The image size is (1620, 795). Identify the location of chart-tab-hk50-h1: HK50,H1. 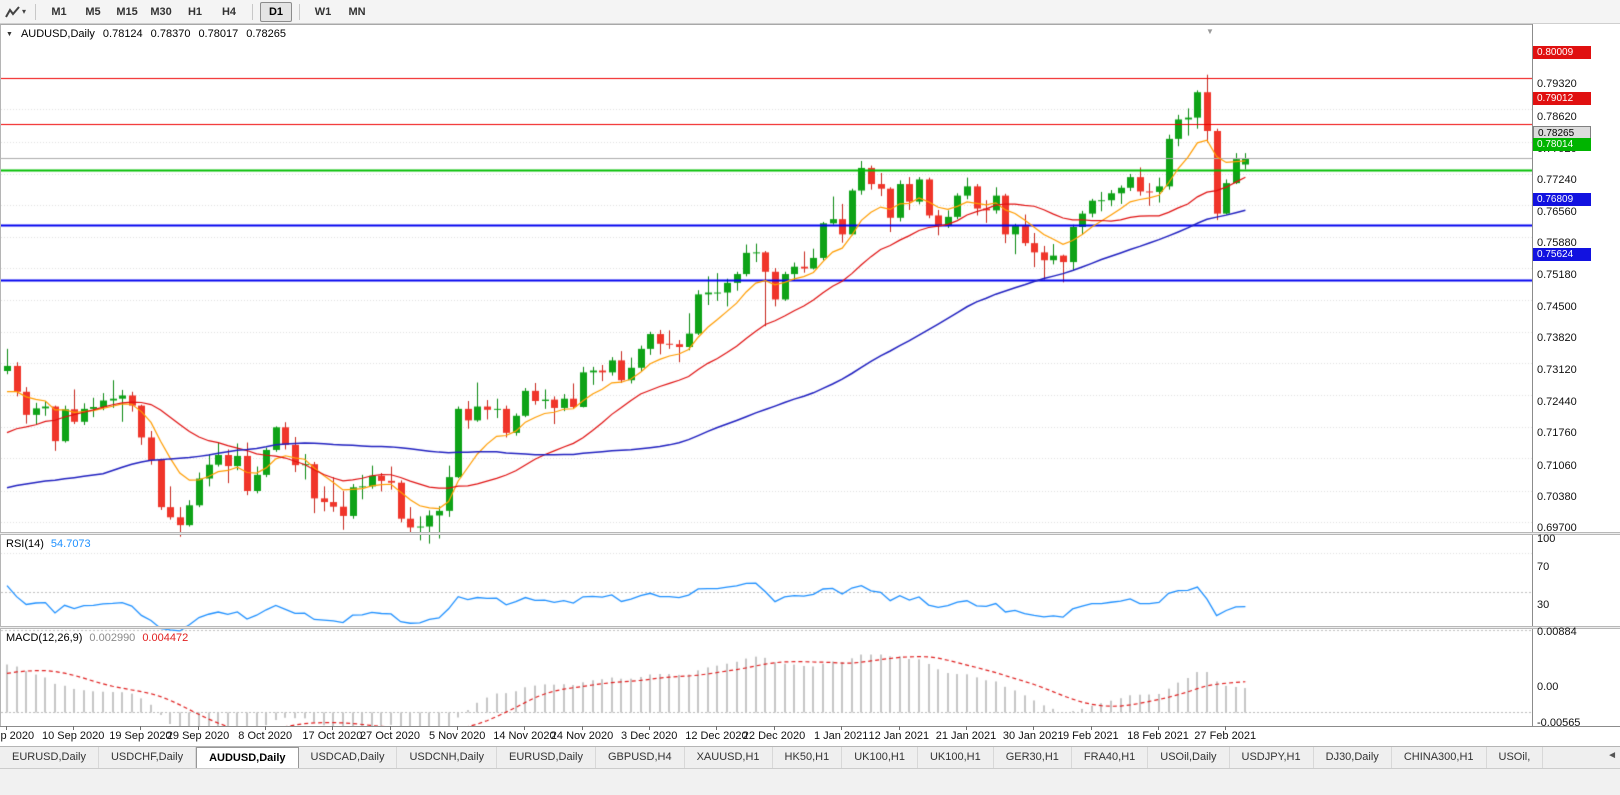
(808, 757).